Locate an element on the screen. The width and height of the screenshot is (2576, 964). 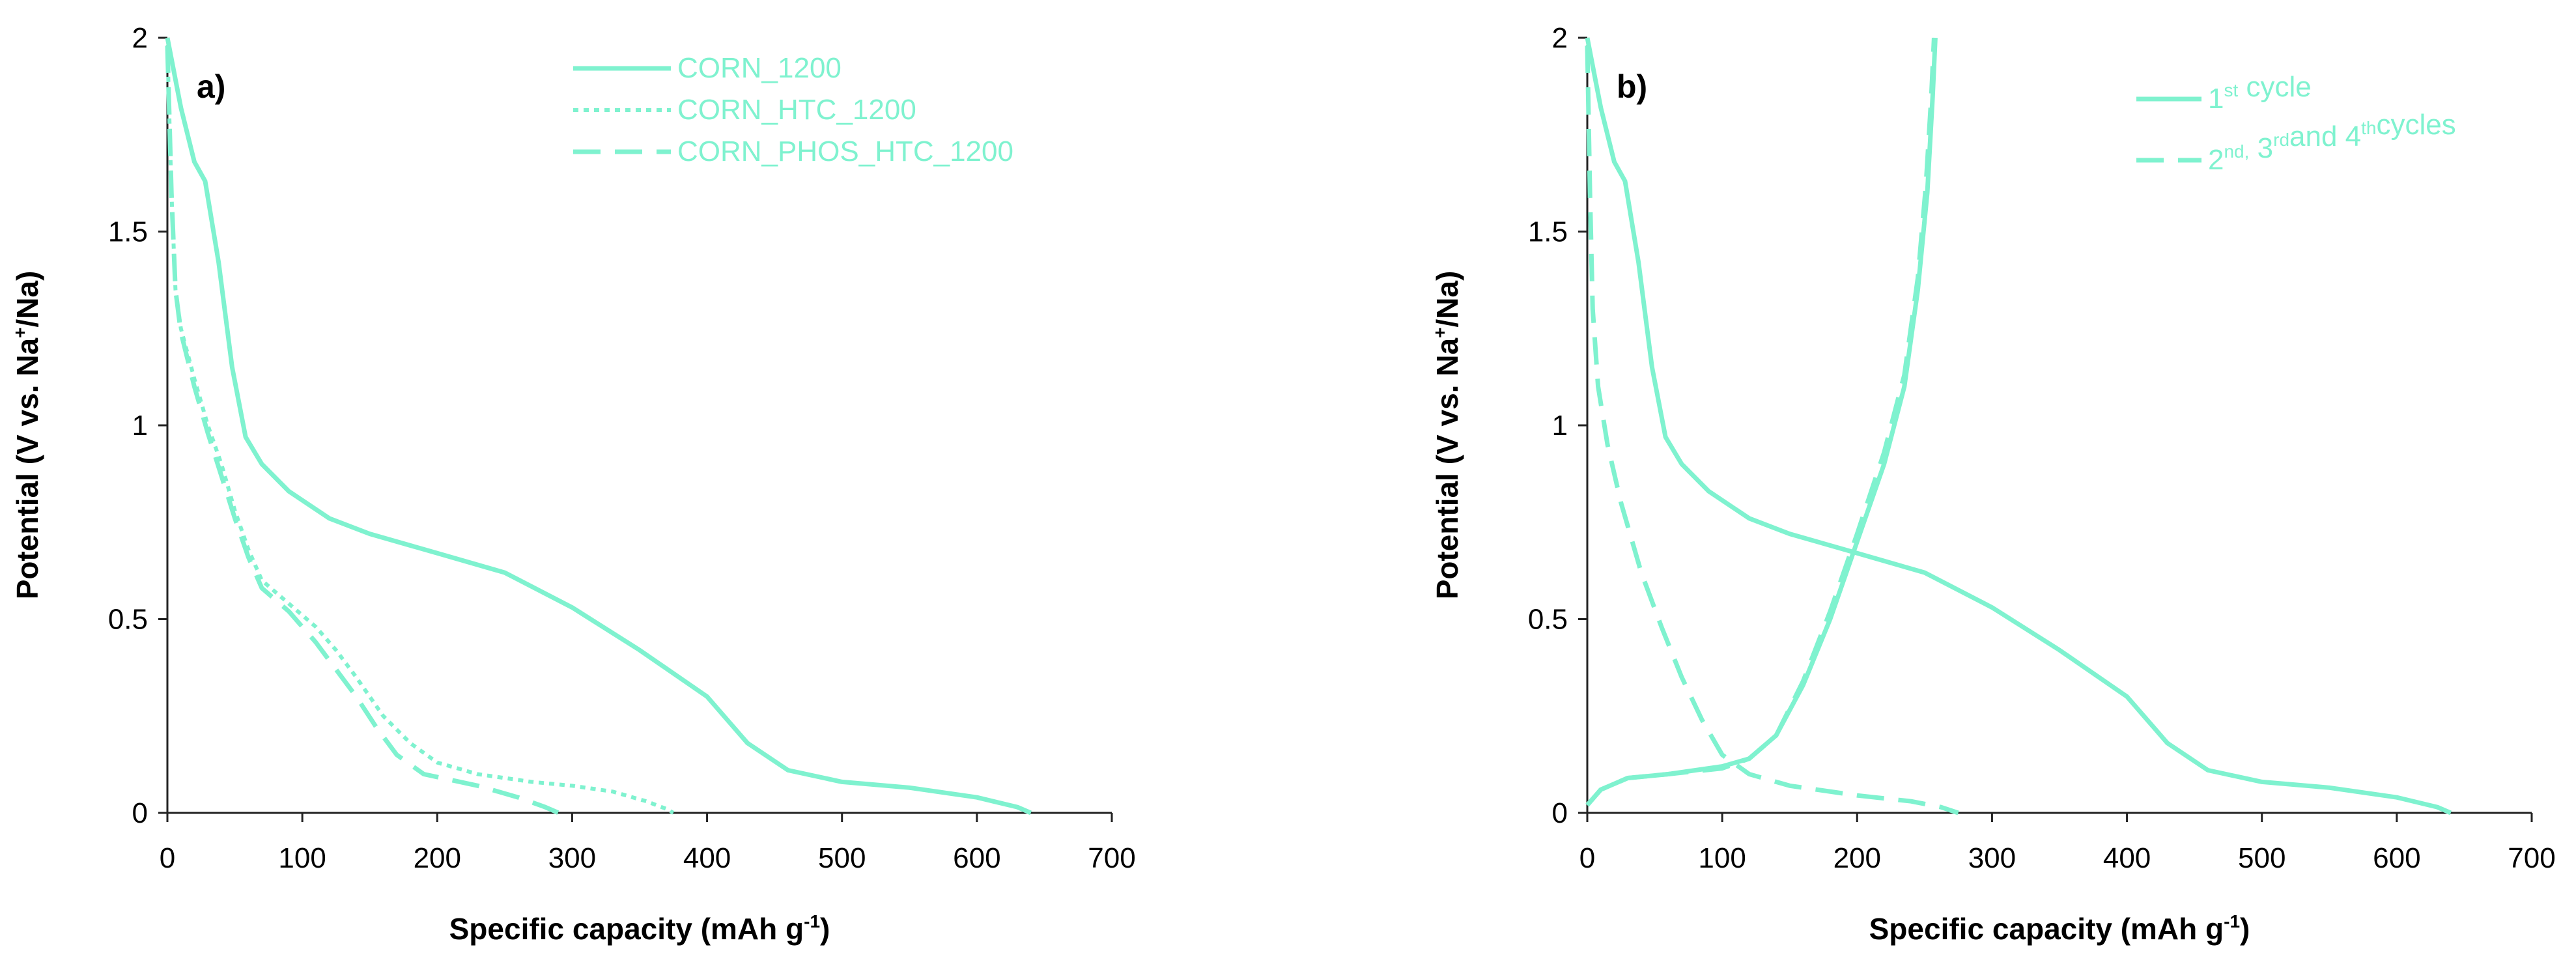
panel-label: b) is located at coordinates (1632, 86).